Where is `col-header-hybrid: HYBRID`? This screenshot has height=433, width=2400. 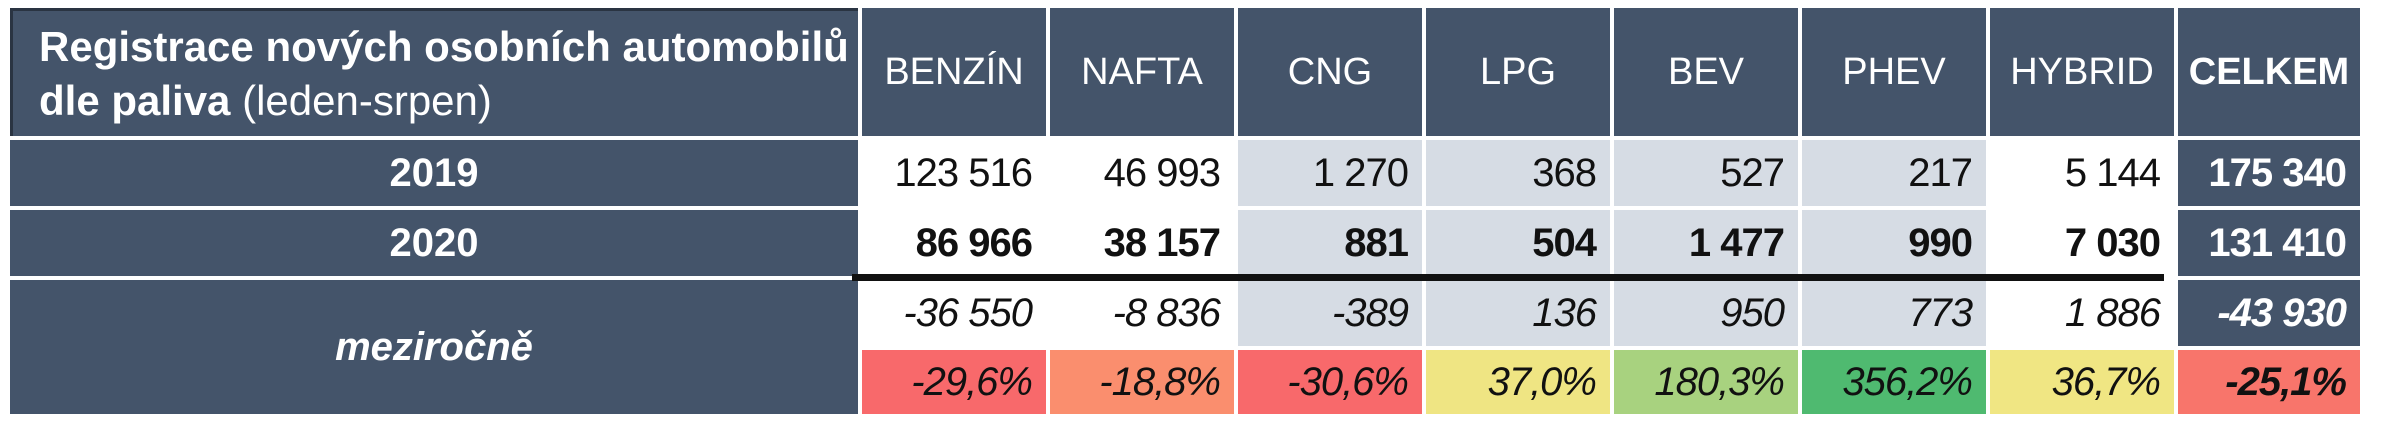 col-header-hybrid: HYBRID is located at coordinates (2082, 72).